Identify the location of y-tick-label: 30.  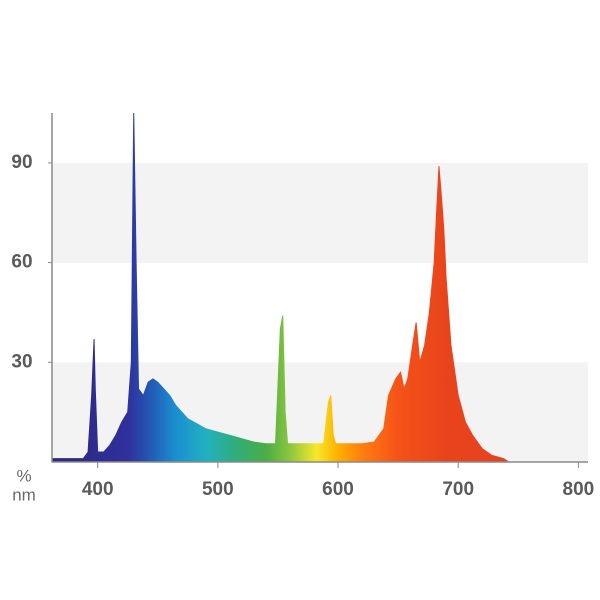
(21, 361).